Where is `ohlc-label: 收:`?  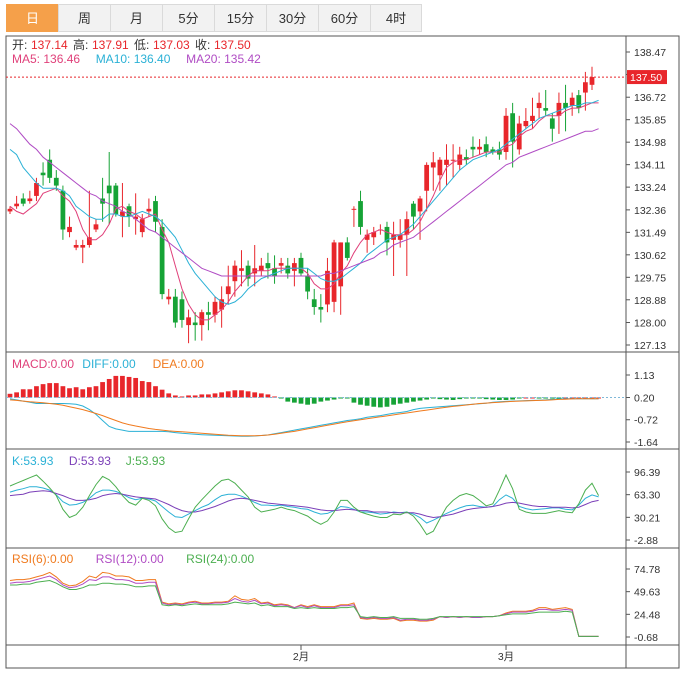
ohlc-label: 收: is located at coordinates (202, 45).